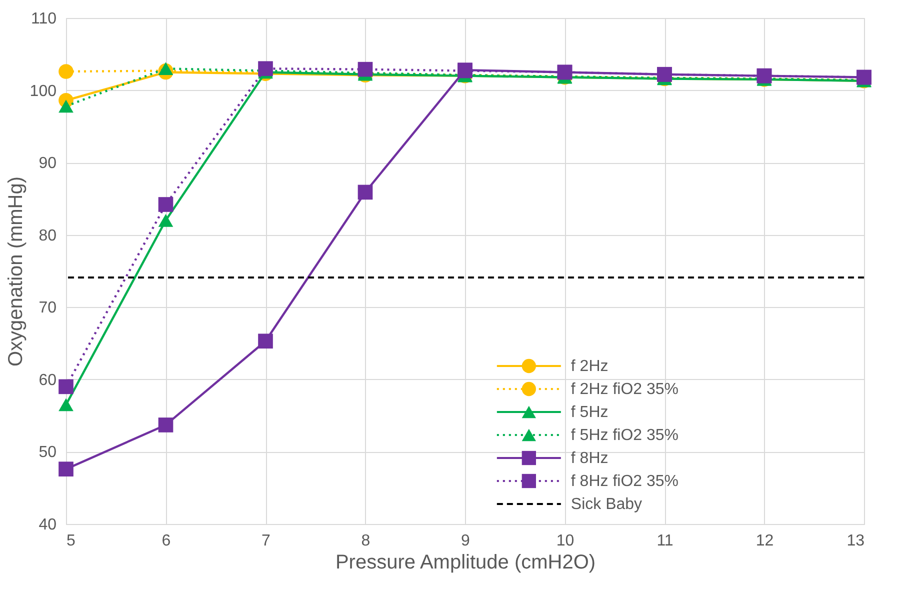 Image resolution: width=904 pixels, height=605 pixels. What do you see at coordinates (855, 541) in the screenshot?
I see `x-tick-label: 13` at bounding box center [855, 541].